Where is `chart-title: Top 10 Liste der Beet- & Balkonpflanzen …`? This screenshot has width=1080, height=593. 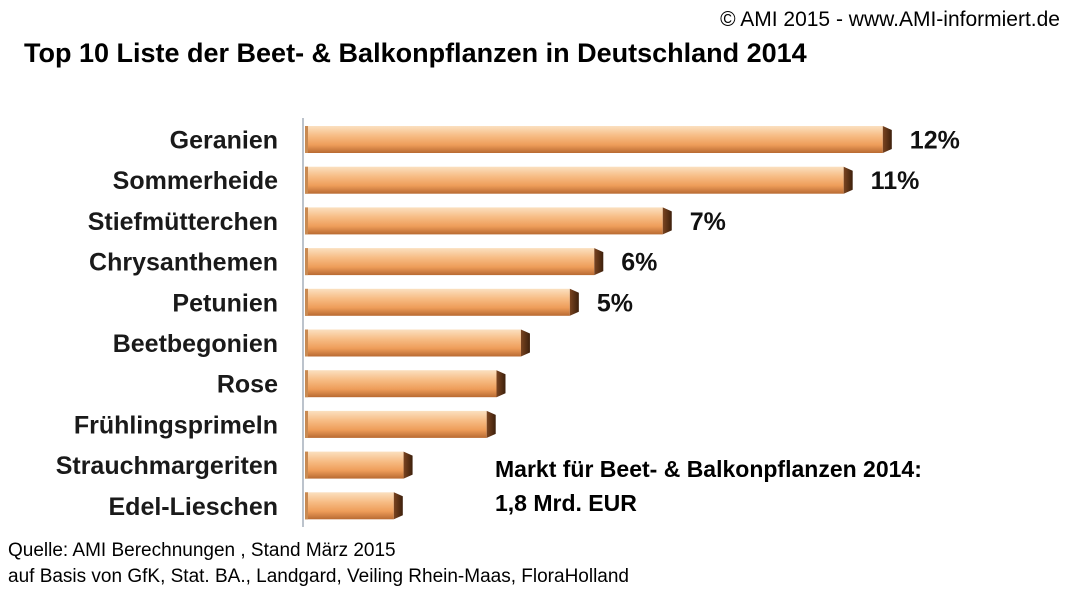
chart-title: Top 10 Liste der Beet- & Balkonpflanzen … is located at coordinates (415, 53).